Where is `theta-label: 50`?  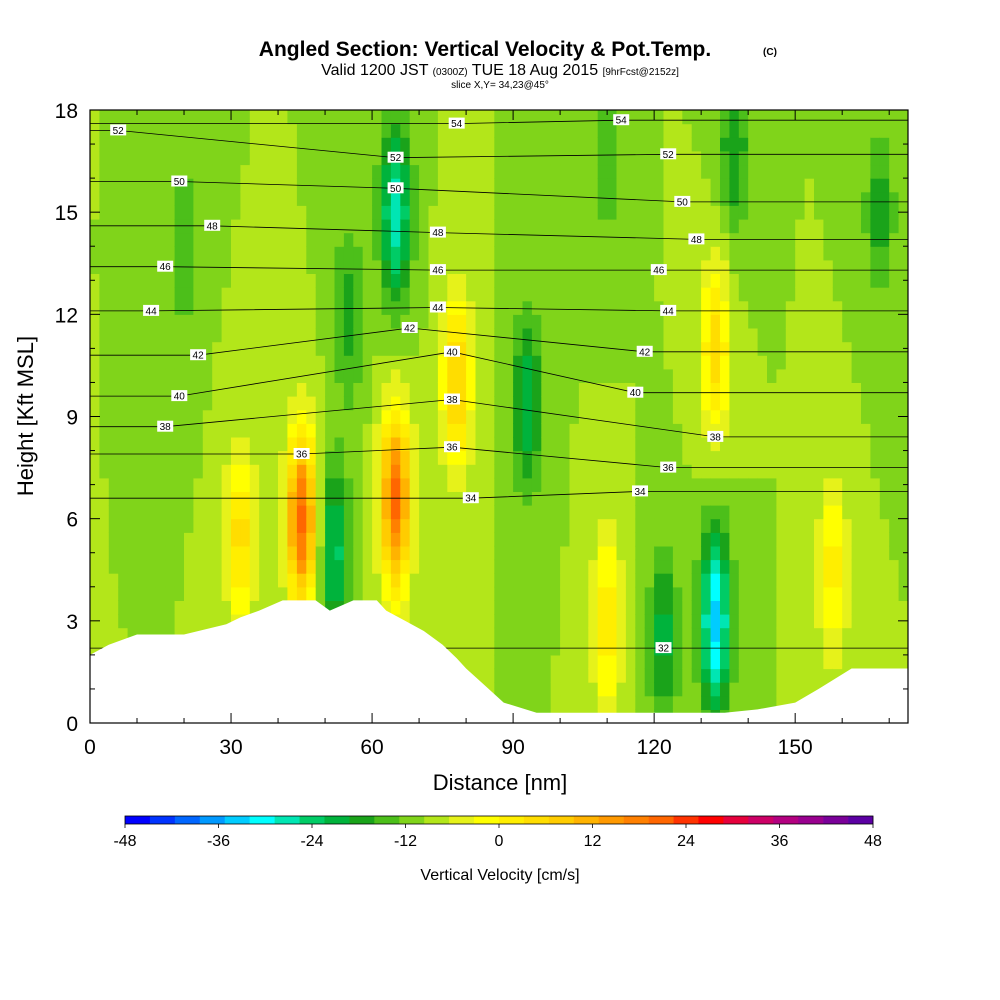
theta-label: 50 is located at coordinates (683, 202).